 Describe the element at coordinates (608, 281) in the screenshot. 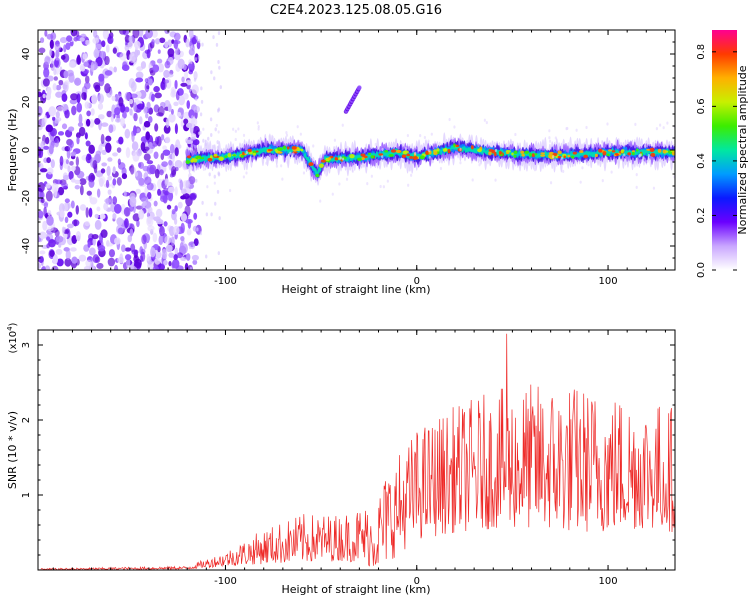

I see `x-tick-label: 100` at that location.